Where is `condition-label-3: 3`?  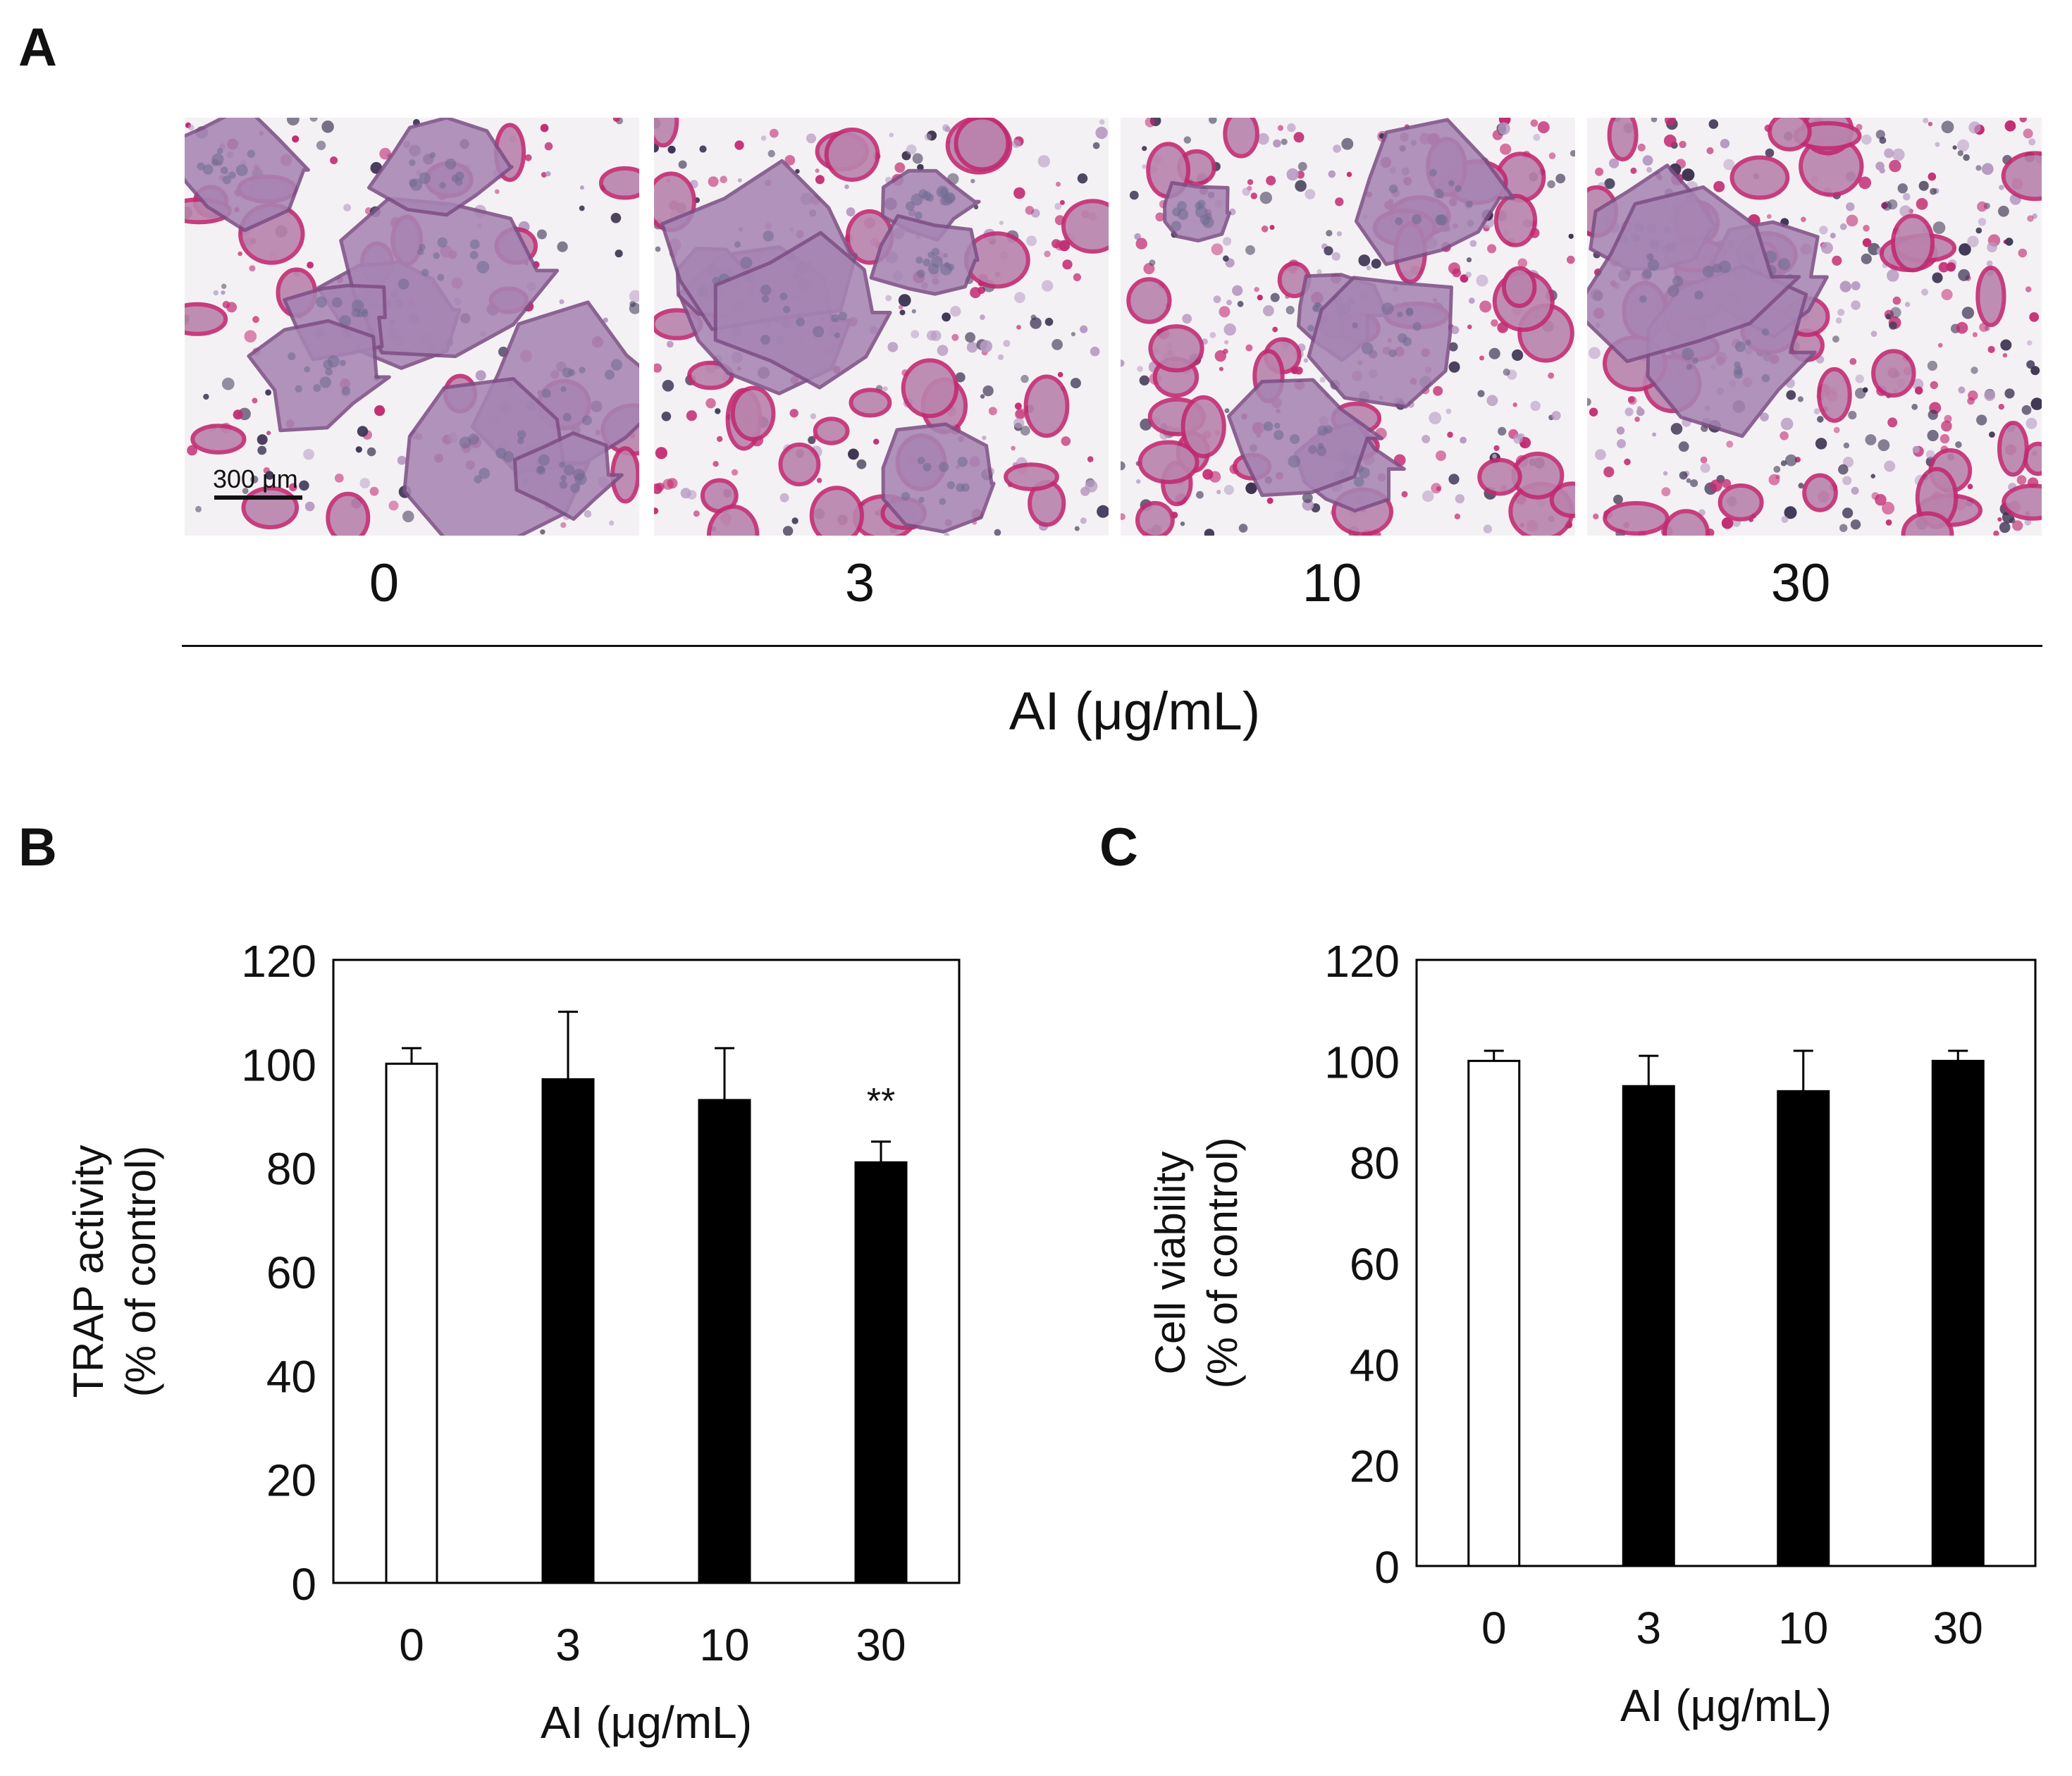 condition-label-3: 3 is located at coordinates (860, 583).